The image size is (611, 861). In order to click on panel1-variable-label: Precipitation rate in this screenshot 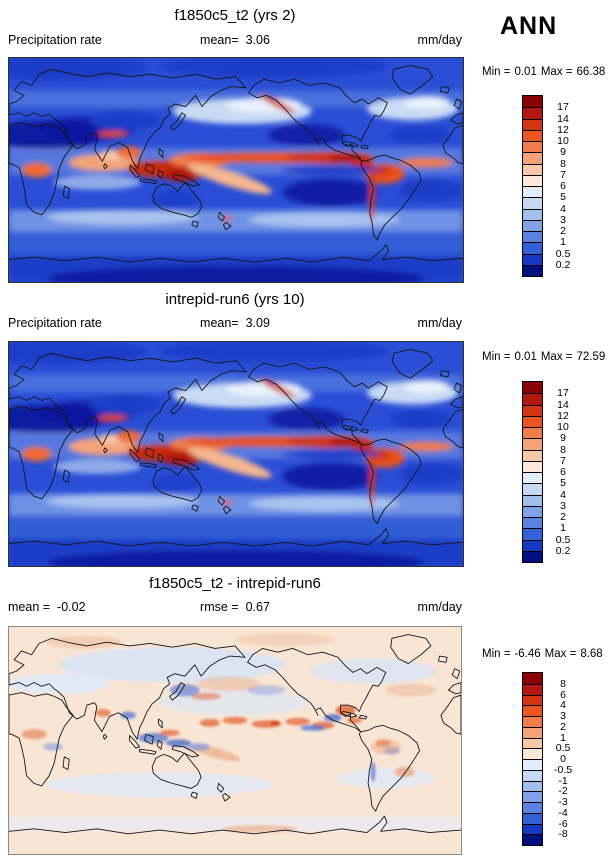, I will do `click(55, 40)`.